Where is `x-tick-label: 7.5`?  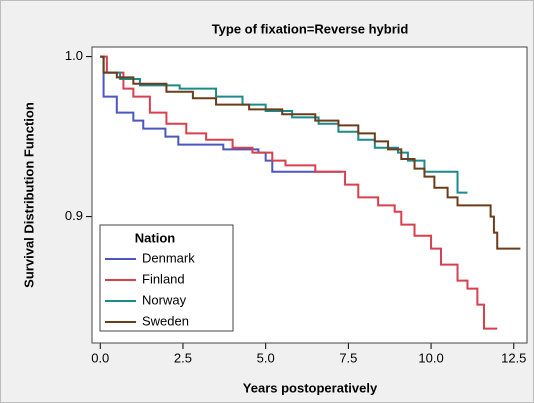 x-tick-label: 7.5 is located at coordinates (348, 357).